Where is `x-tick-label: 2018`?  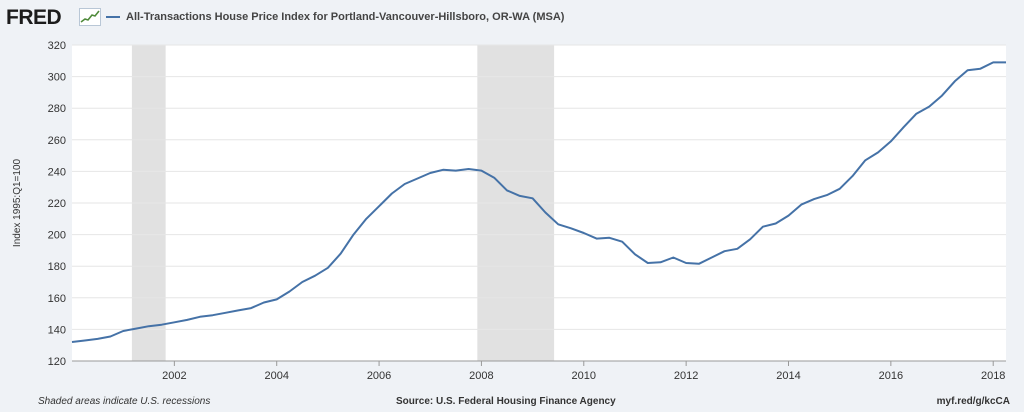 x-tick-label: 2018 is located at coordinates (993, 376).